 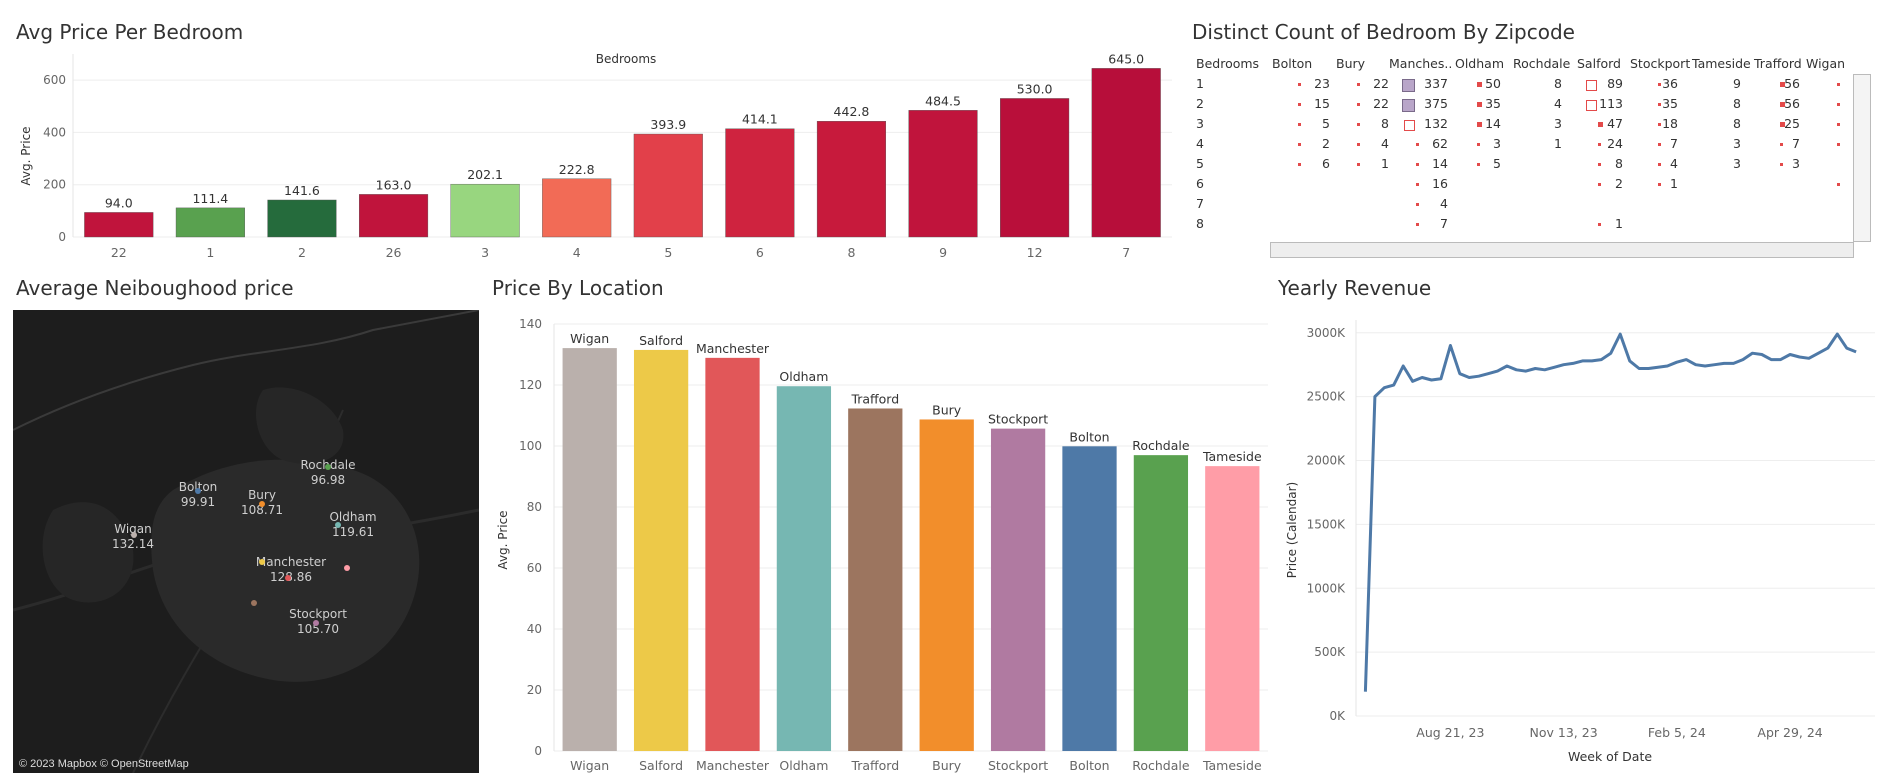 I want to click on map-city-label: Bolton 99.91, so click(x=198, y=495).